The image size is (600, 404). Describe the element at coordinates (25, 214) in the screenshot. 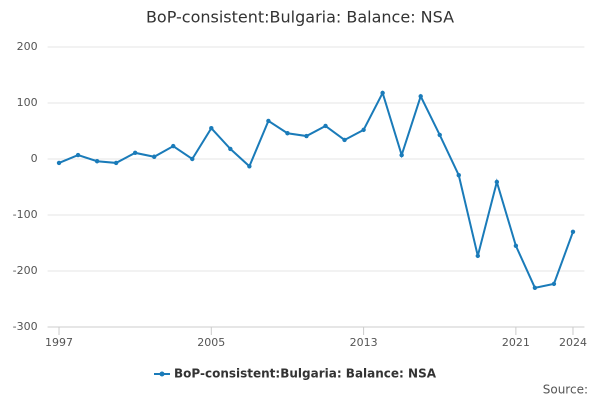

I see `y-tick-label: -100` at that location.